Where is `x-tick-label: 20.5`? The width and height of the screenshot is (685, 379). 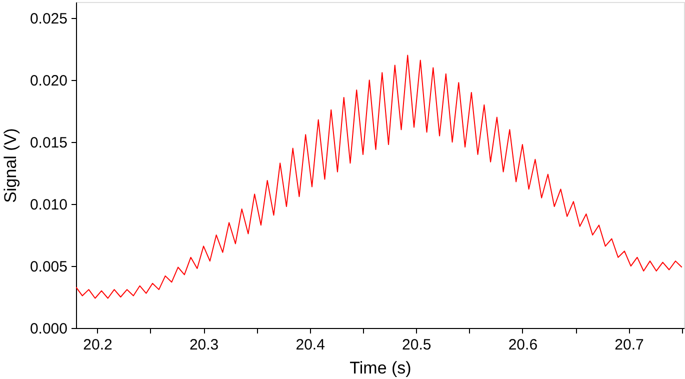 x-tick-label: 20.5 is located at coordinates (417, 345).